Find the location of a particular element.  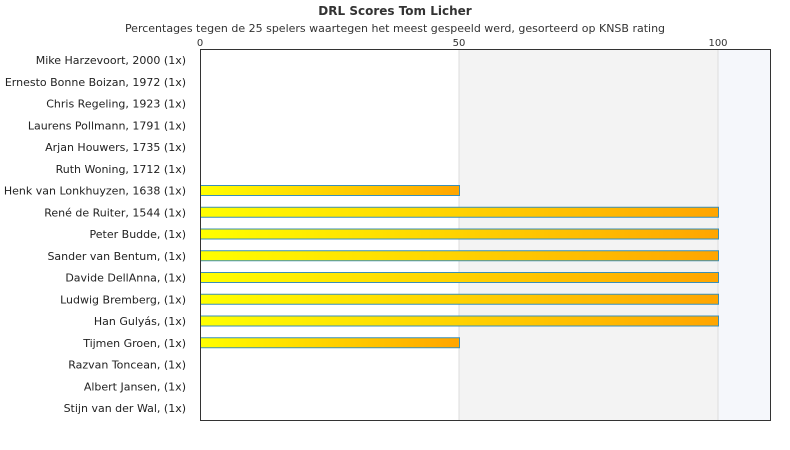

category-label: Razvan Toncean, (1x) is located at coordinates (127, 365).